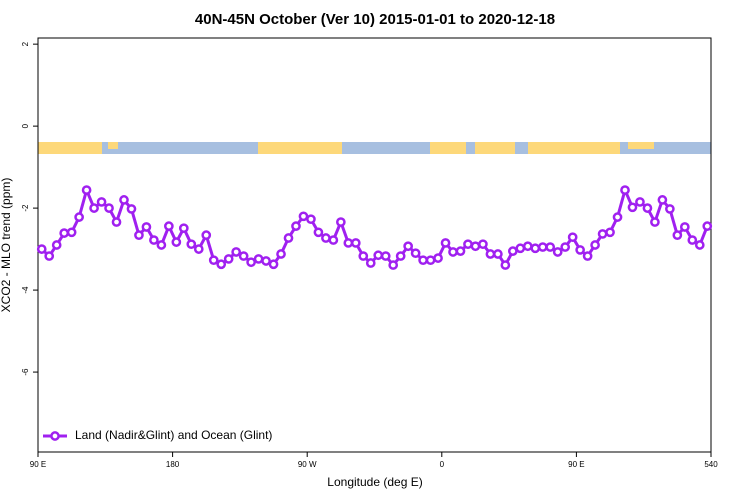  I want to click on y-tick-label: -2, so click(25, 208).